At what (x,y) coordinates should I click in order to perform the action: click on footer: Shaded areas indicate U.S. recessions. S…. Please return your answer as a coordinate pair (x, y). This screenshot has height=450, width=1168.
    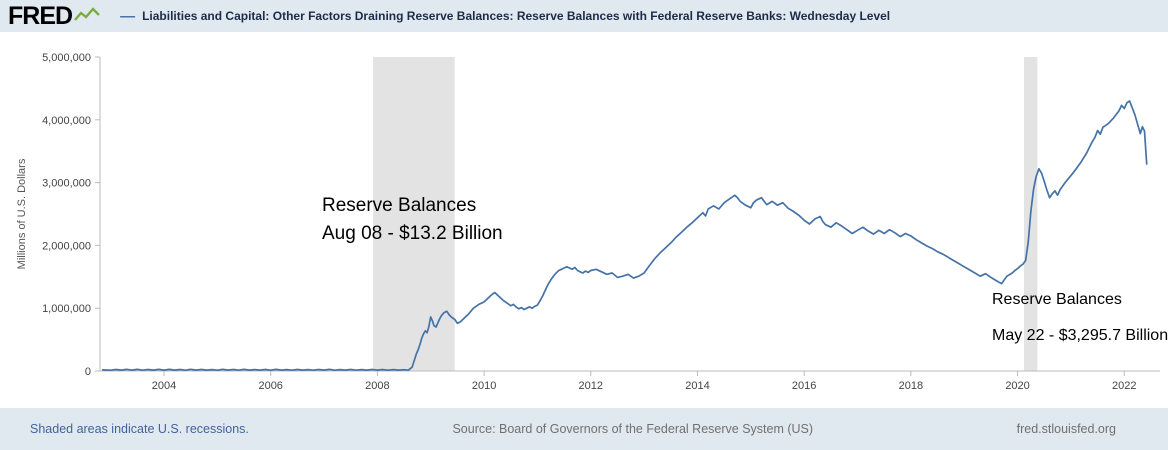
    Looking at the image, I should click on (584, 429).